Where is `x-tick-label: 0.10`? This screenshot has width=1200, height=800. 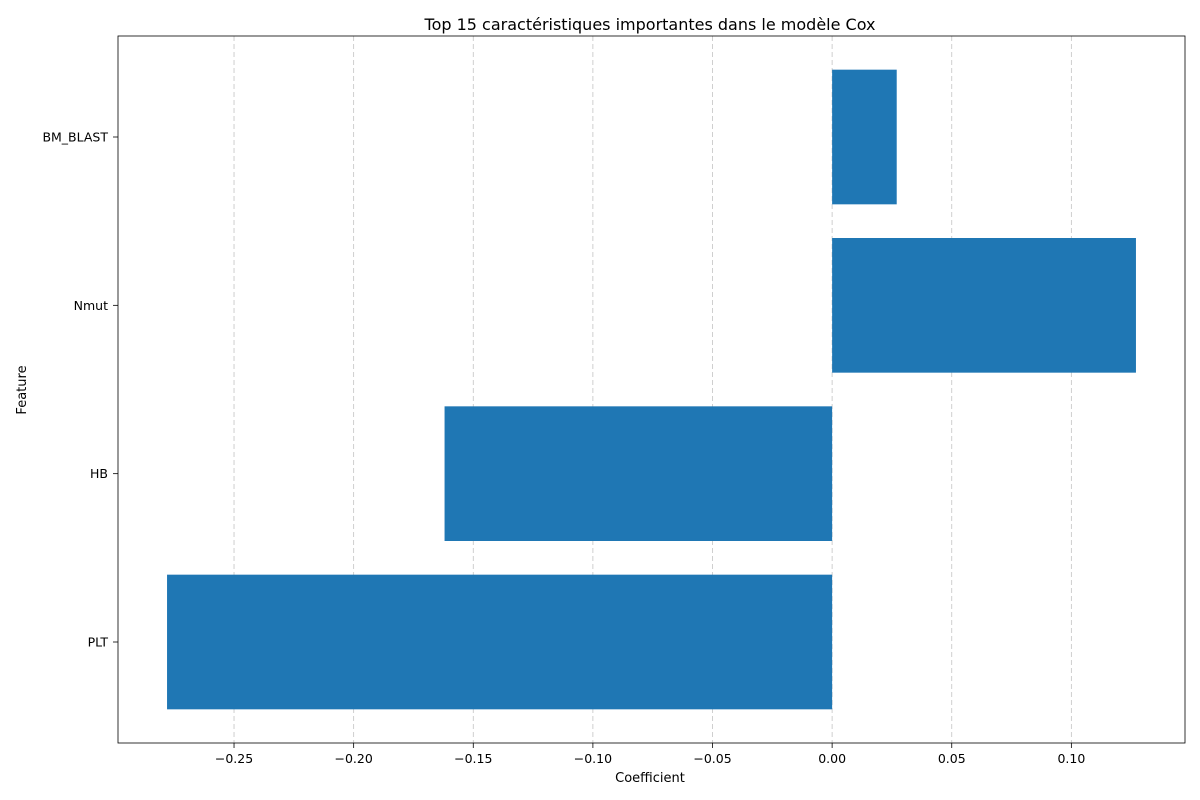 x-tick-label: 0.10 is located at coordinates (1071, 758).